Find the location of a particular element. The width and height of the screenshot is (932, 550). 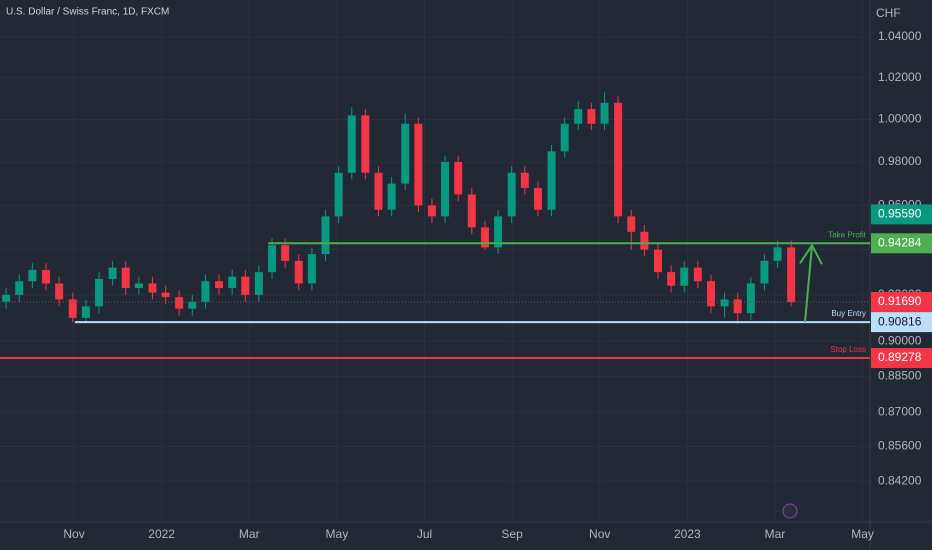

y-tick-label: 1.02000 is located at coordinates (900, 77).